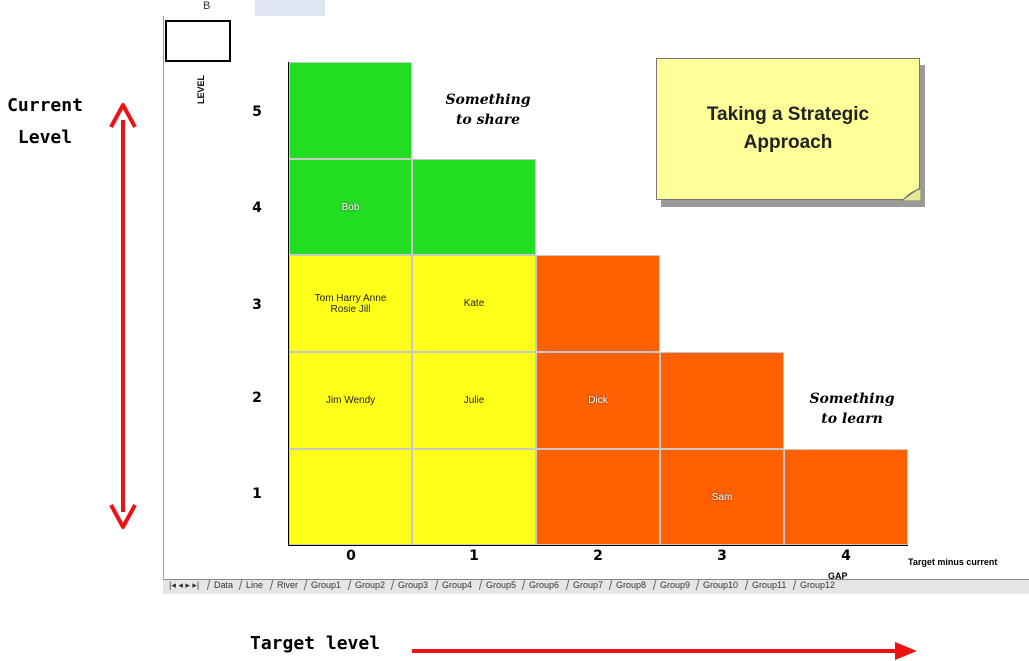 The height and width of the screenshot is (661, 1029). I want to click on something-to-share: Something to share, so click(488, 110).